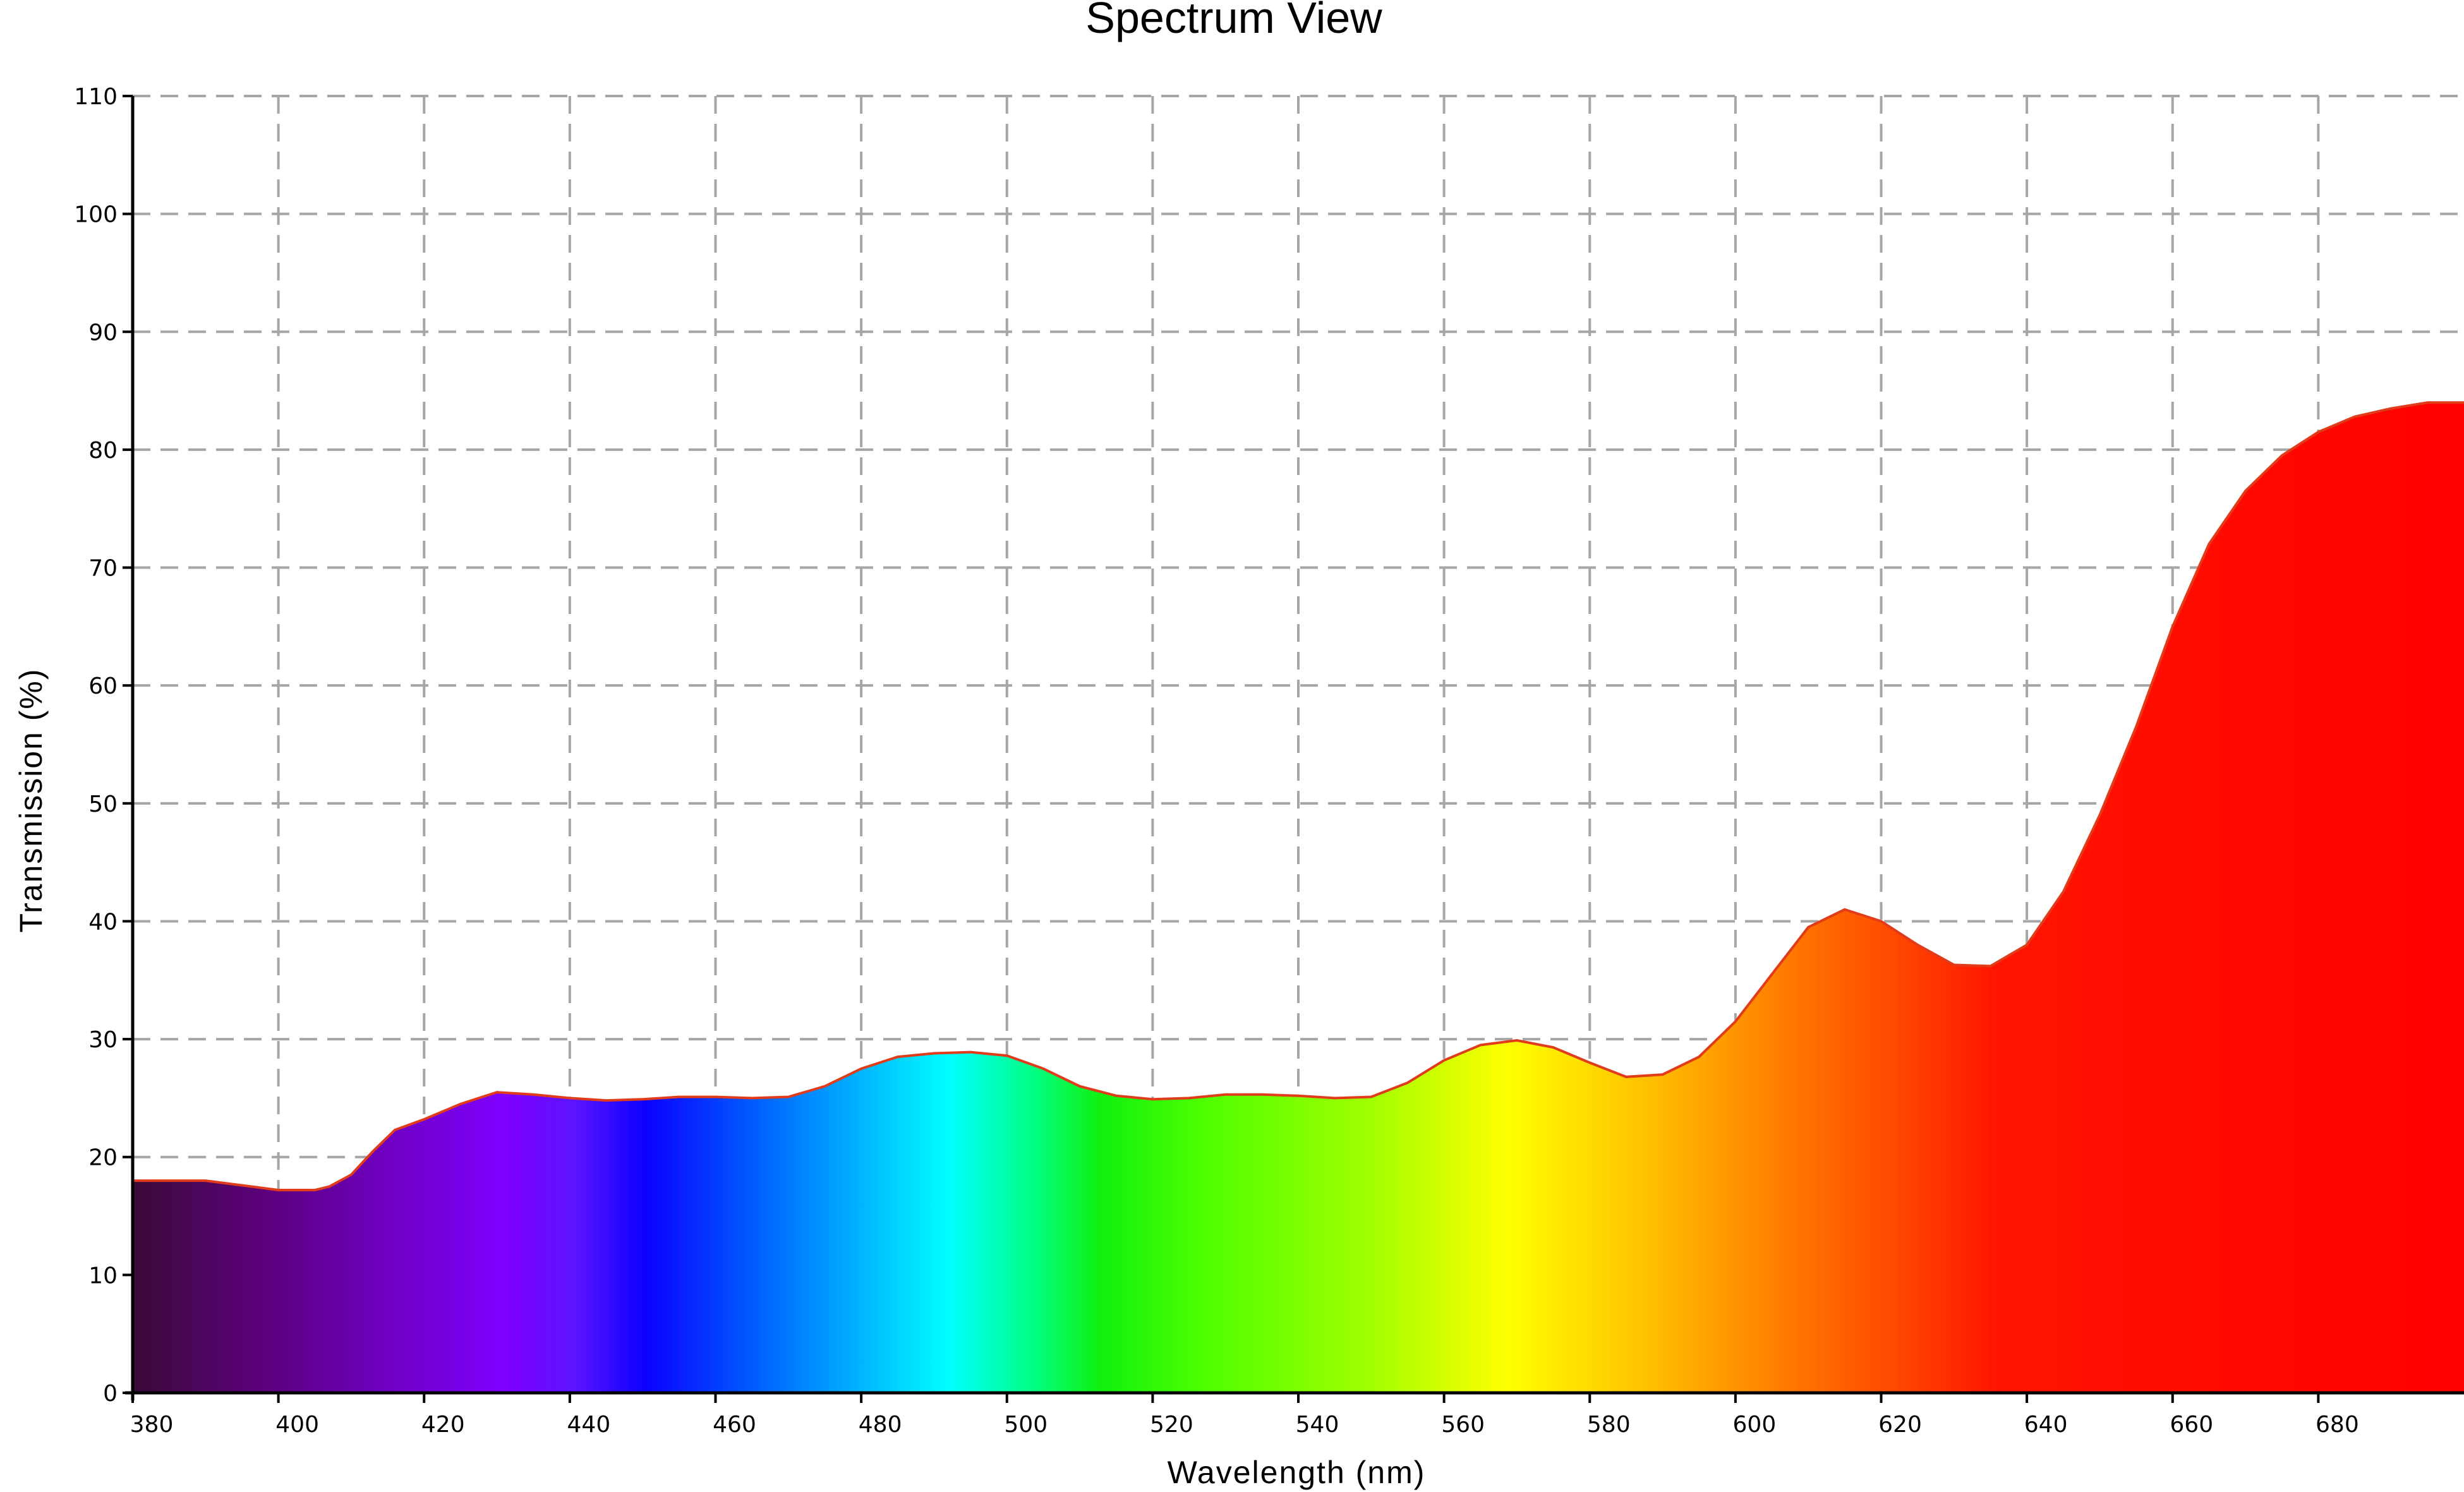 The height and width of the screenshot is (1492, 2464). I want to click on y-axis-title: Transmission (%), so click(31, 800).